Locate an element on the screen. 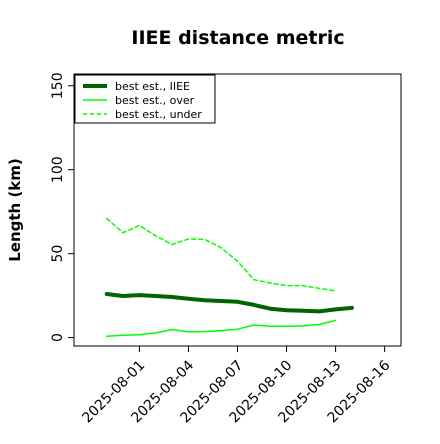  chart-title: IIEE distance metric is located at coordinates (237, 38).